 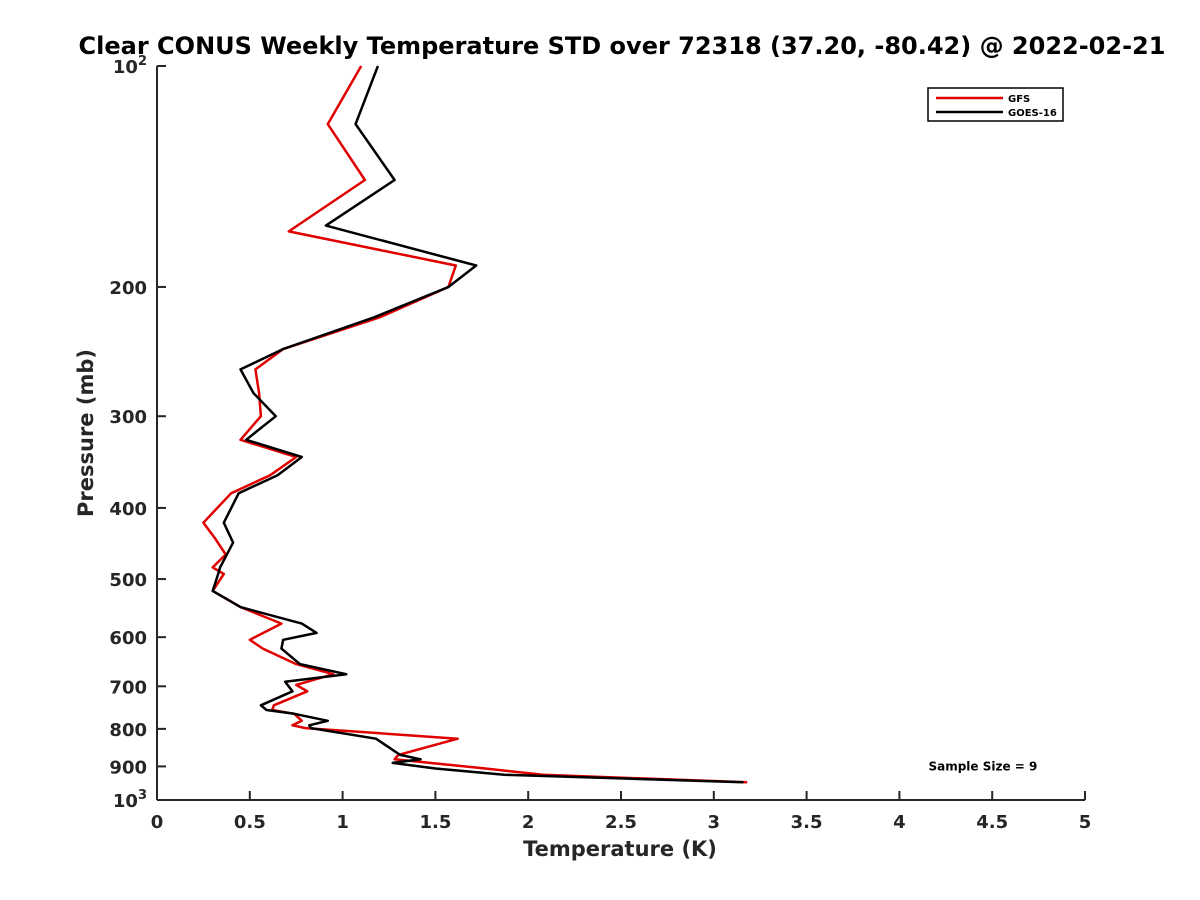 I want to click on x-tick-label: 3.5, so click(x=807, y=822).